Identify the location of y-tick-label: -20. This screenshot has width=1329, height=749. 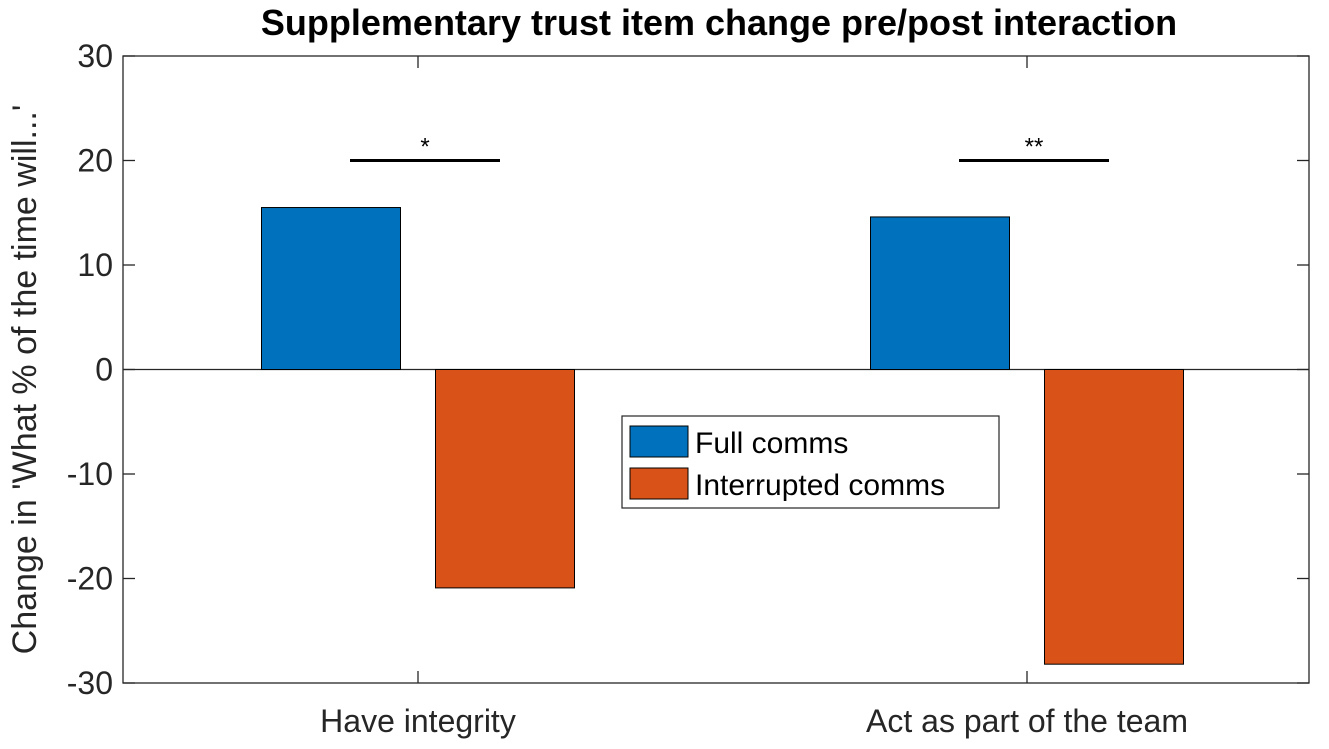
(90, 579).